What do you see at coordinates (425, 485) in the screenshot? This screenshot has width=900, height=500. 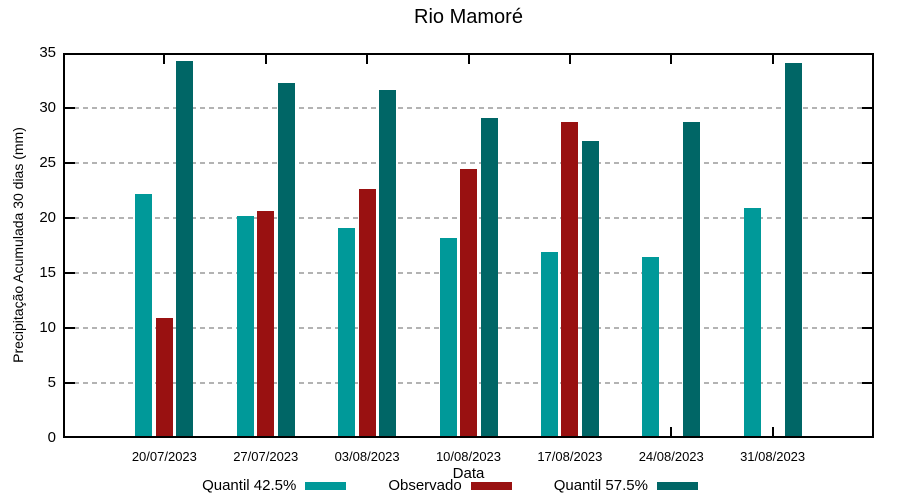 I see `legend-label: Observado` at bounding box center [425, 485].